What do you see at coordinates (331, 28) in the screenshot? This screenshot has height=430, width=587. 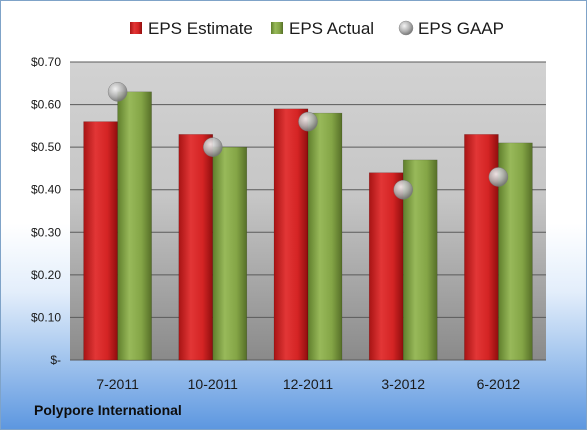 I see `legend-label: EPS Actual` at bounding box center [331, 28].